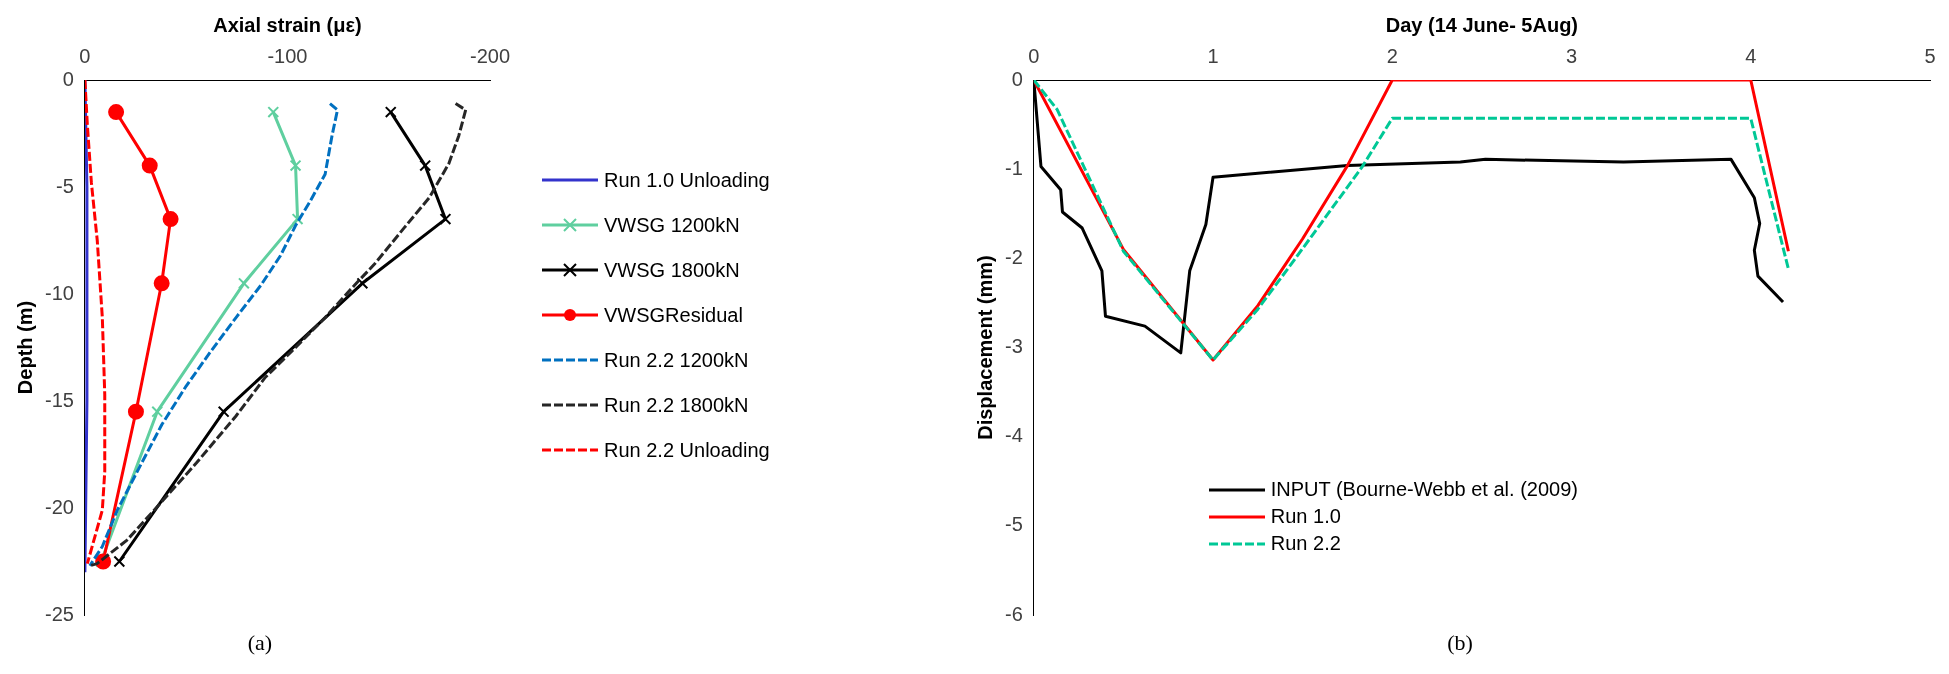 The height and width of the screenshot is (674, 1949). What do you see at coordinates (1751, 55) in the screenshot?
I see `x-tick-label: 4` at bounding box center [1751, 55].